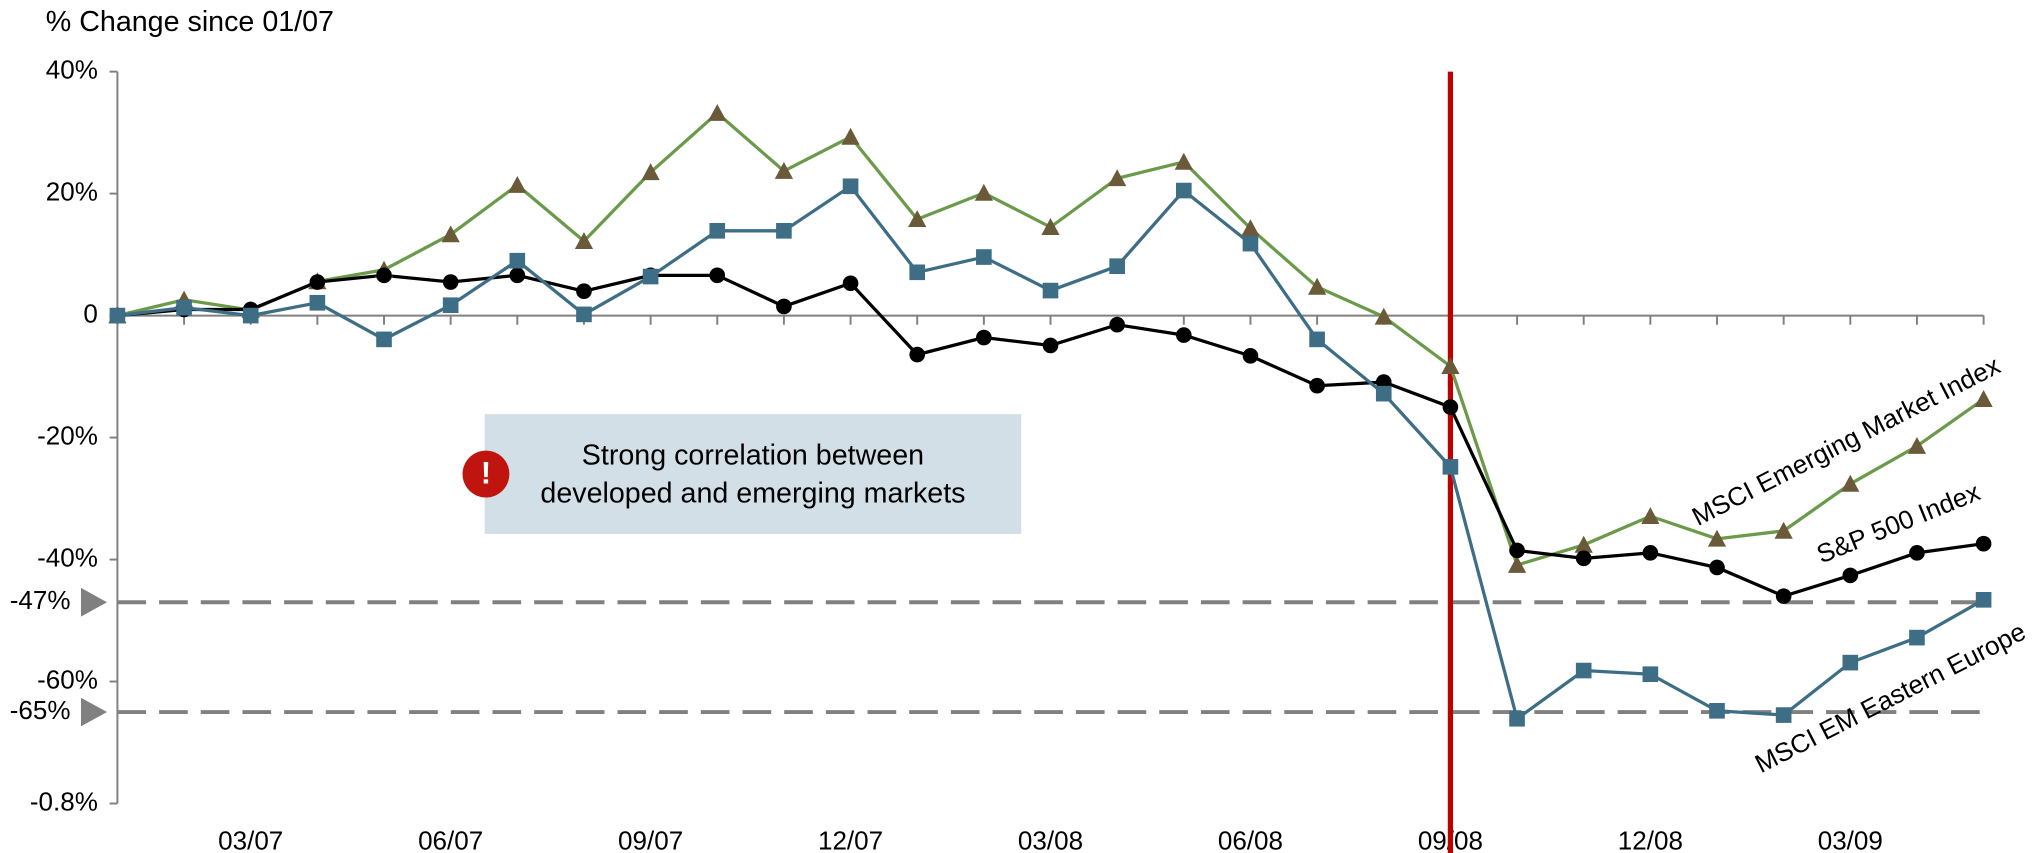 The height and width of the screenshot is (853, 2032). Describe the element at coordinates (1898, 523) in the screenshot. I see `series-label: S&P 500 Index` at that location.